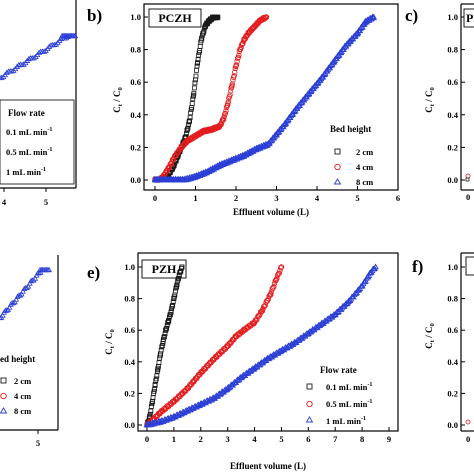  I want to click on legend-triangle-marker, so click(4, 410).